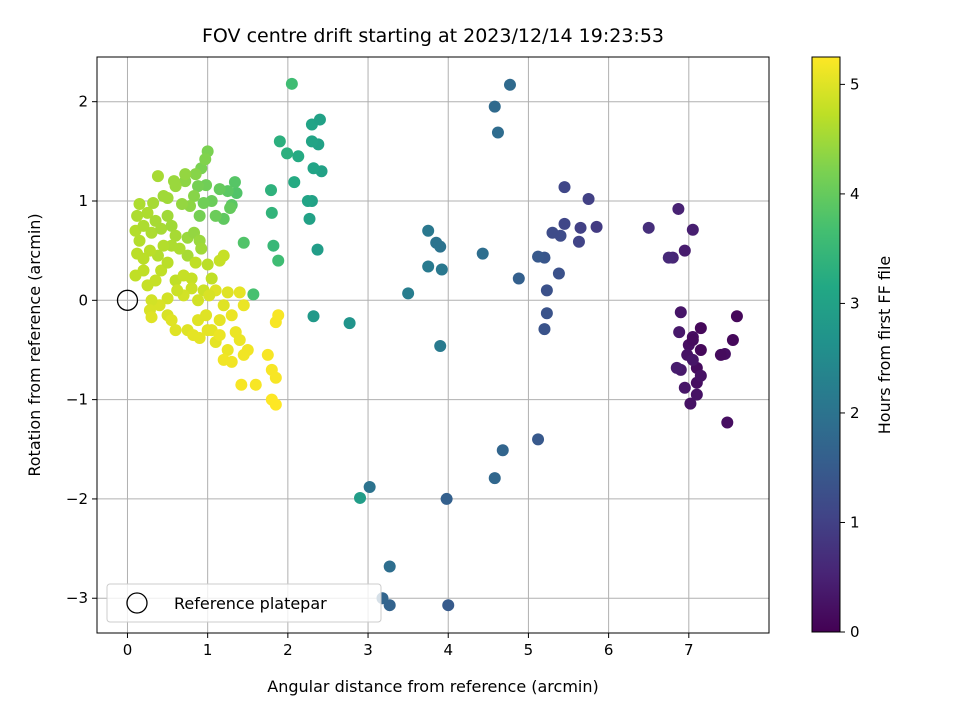  I want to click on x-tick-label: 6, so click(609, 650).